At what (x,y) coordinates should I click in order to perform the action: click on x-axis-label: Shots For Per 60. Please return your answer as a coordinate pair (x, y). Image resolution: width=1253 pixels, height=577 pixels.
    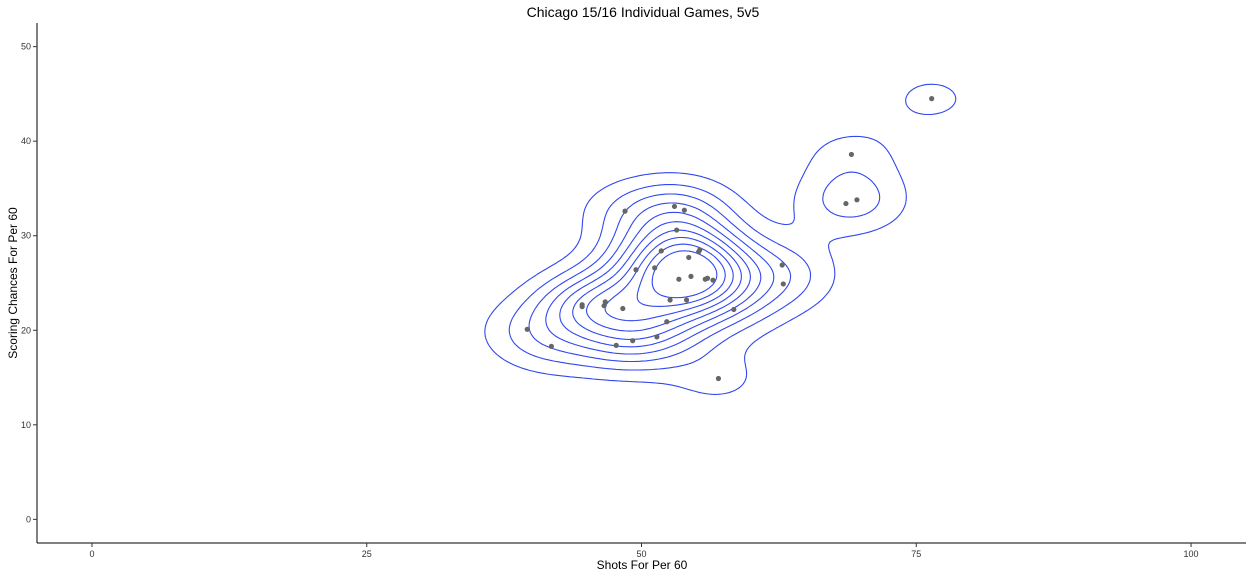
    Looking at the image, I should click on (642, 565).